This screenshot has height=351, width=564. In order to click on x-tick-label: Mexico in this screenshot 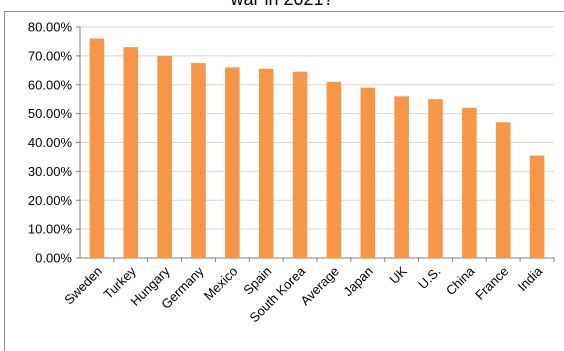, I will do `click(221, 284)`.